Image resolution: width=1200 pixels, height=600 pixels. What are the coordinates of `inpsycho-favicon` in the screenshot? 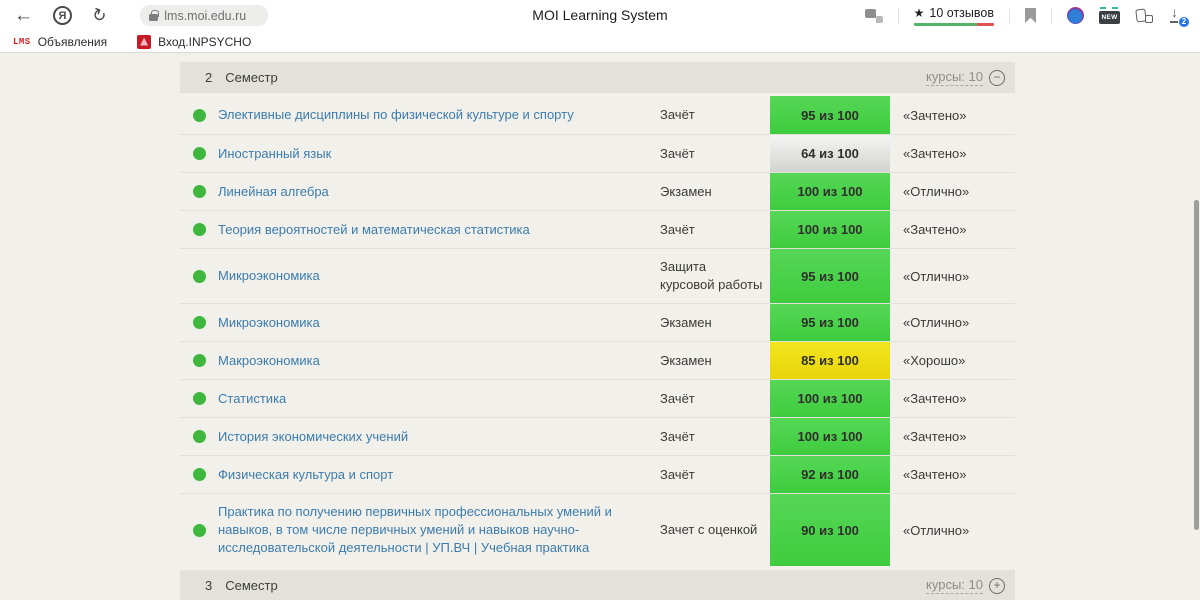 It's located at (144, 41).